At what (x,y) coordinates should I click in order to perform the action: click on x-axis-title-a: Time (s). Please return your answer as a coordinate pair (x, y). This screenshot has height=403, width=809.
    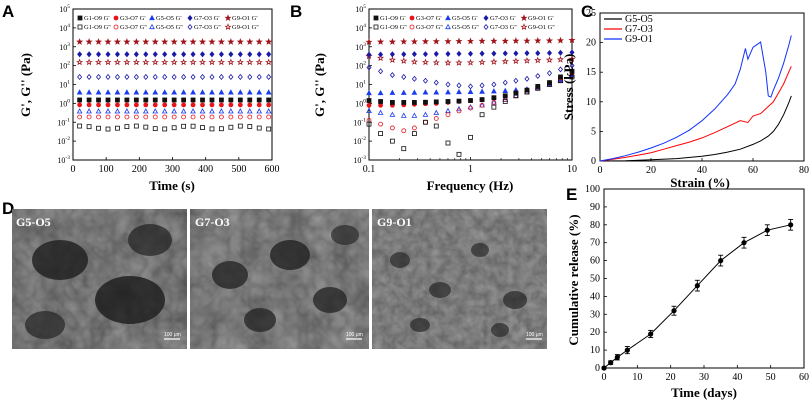
    Looking at the image, I should click on (172, 185).